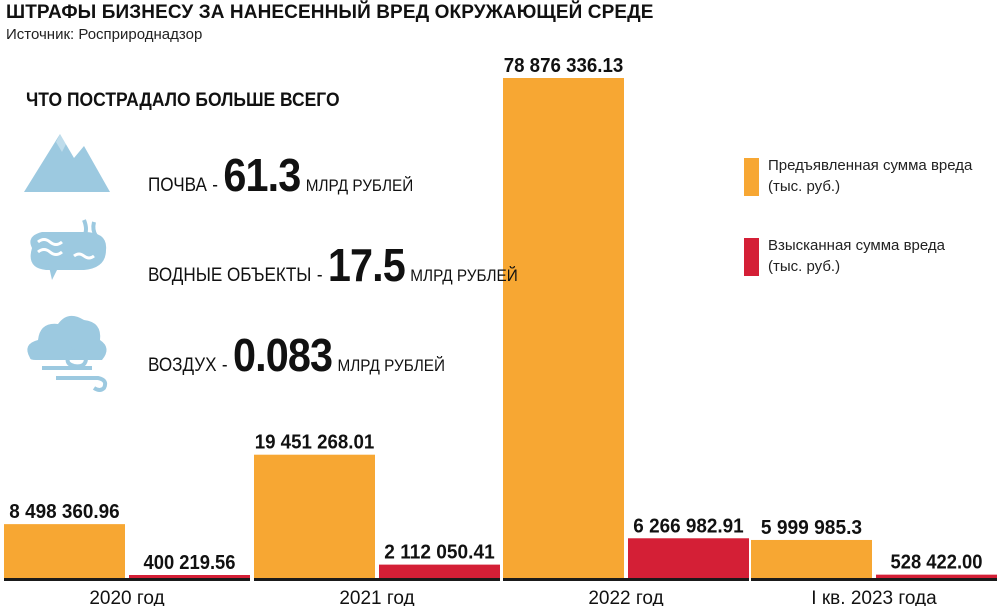 This screenshot has height=606, width=1000. Describe the element at coordinates (182, 365) in the screenshot. I see `impact-label: ВОЗДУХ` at that location.